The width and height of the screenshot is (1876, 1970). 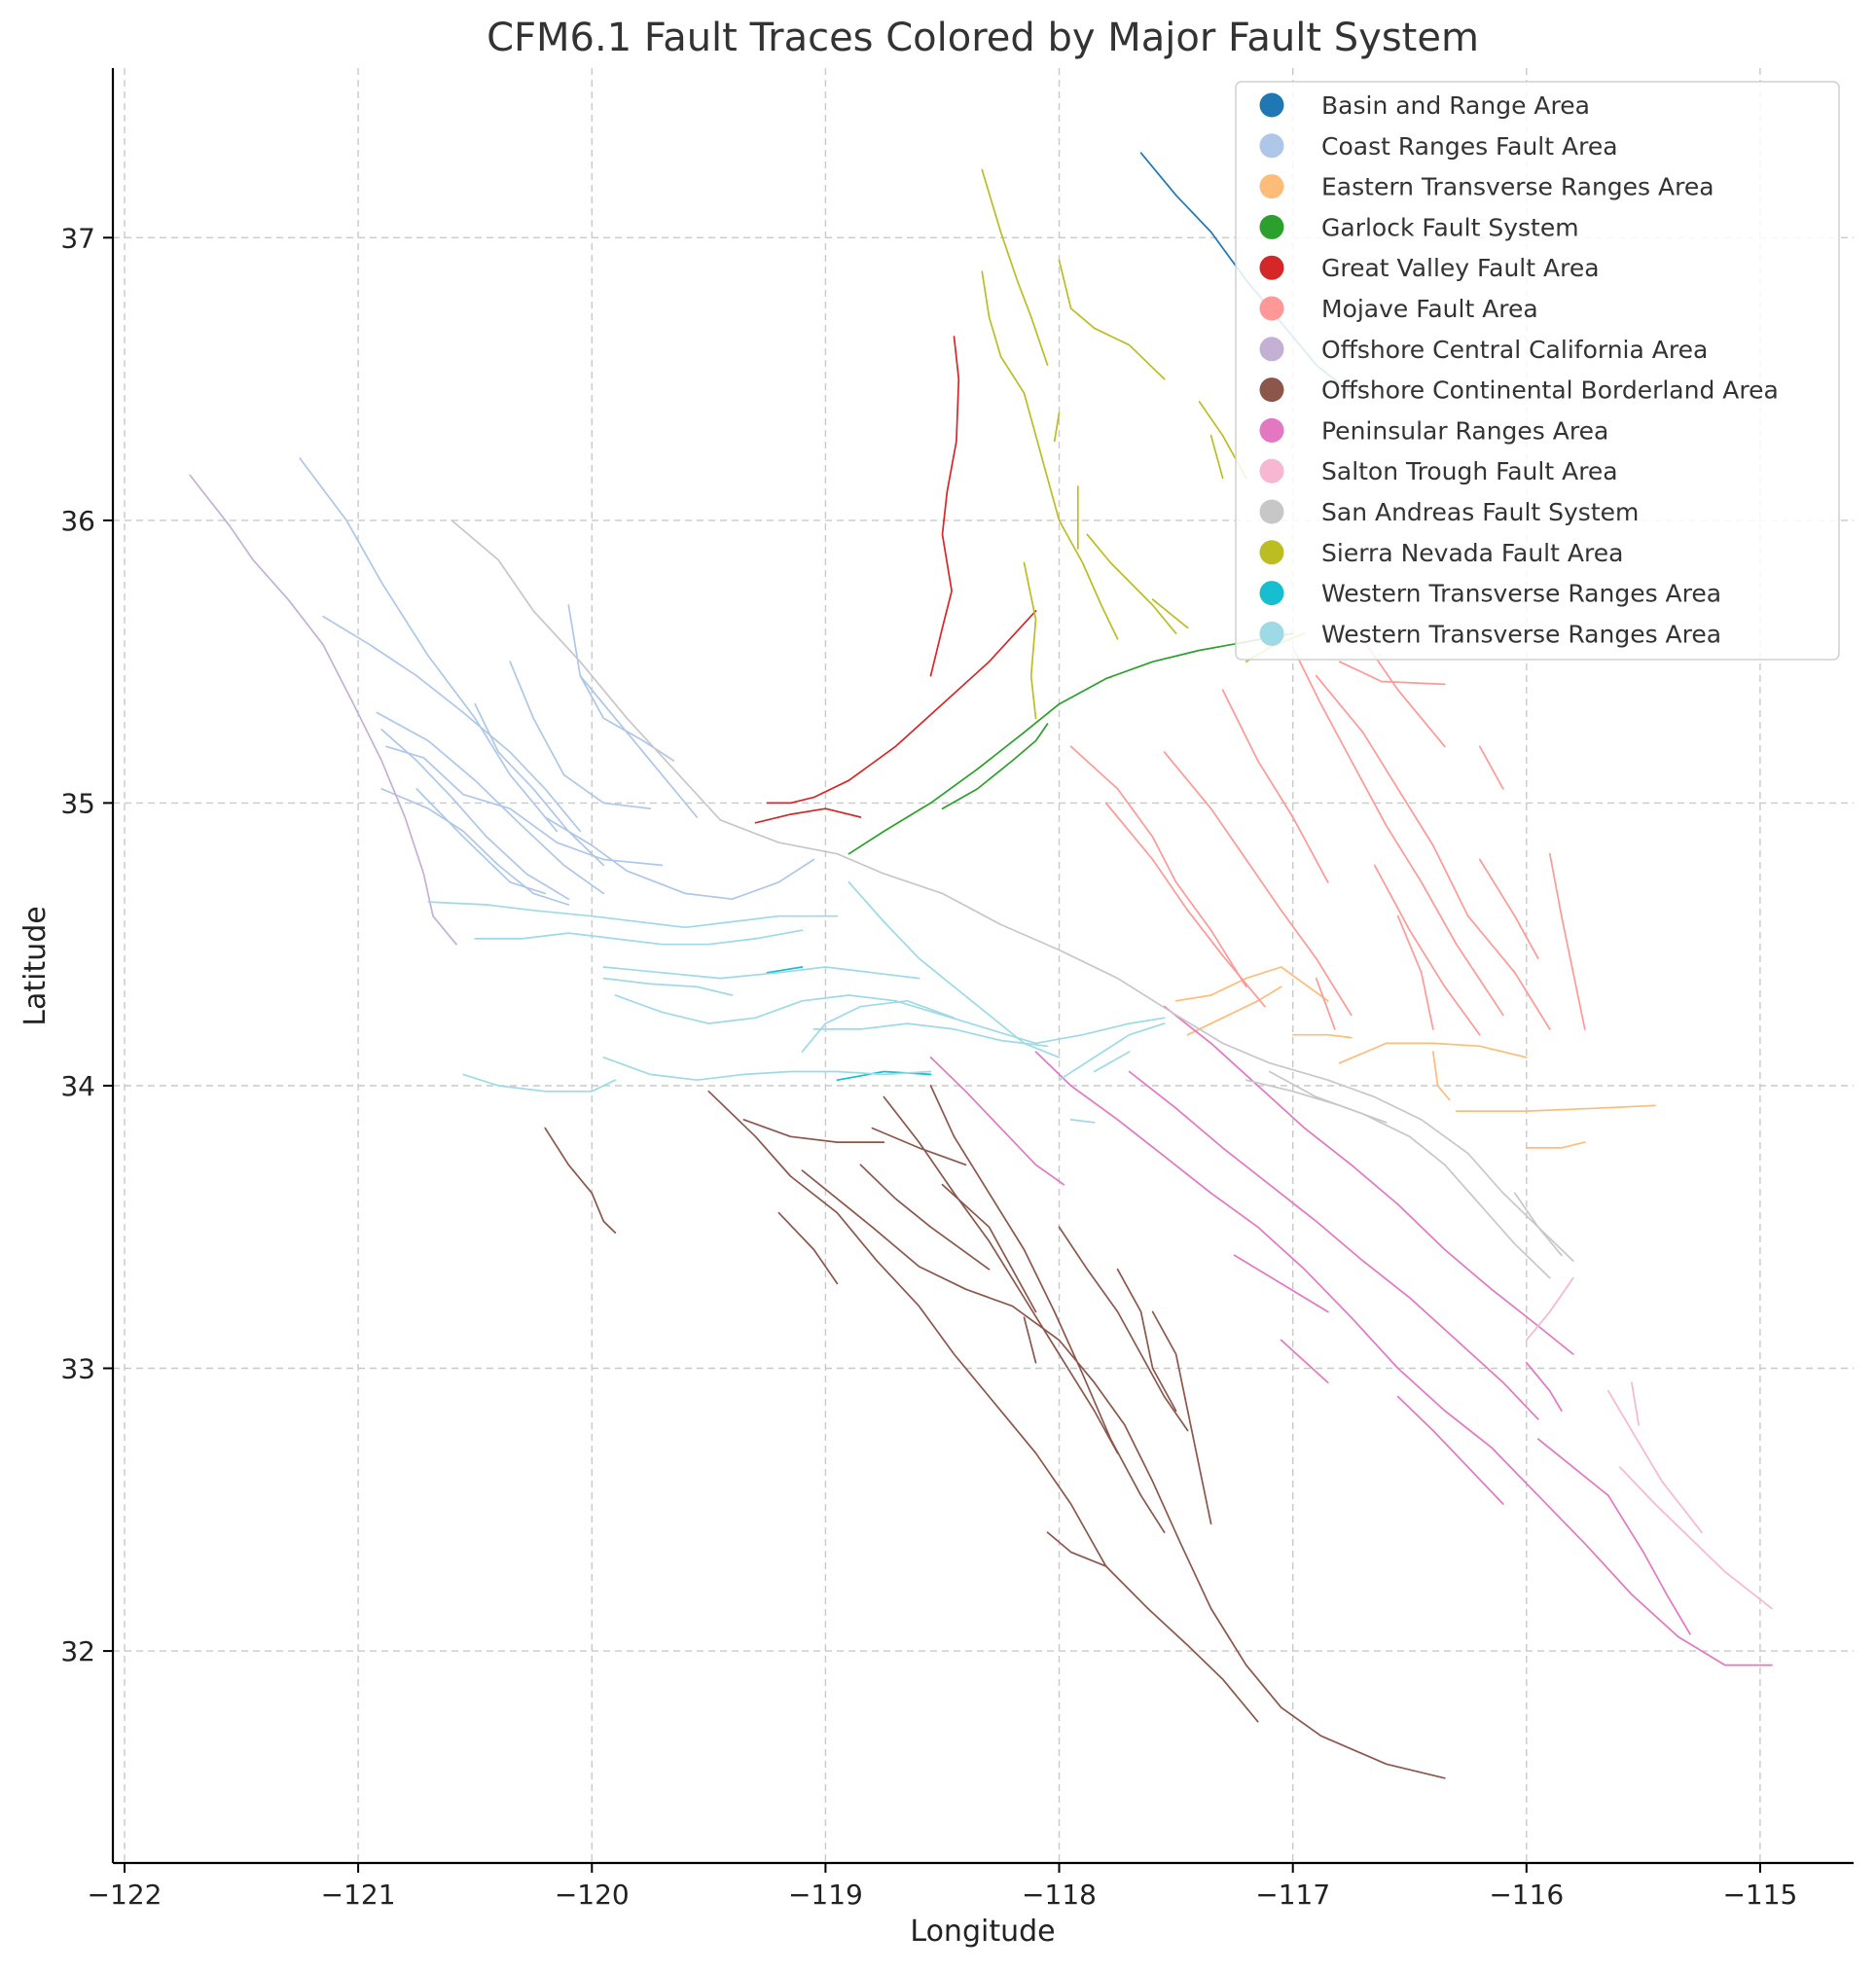 I want to click on y-tick-label: 33, so click(x=77, y=1369).